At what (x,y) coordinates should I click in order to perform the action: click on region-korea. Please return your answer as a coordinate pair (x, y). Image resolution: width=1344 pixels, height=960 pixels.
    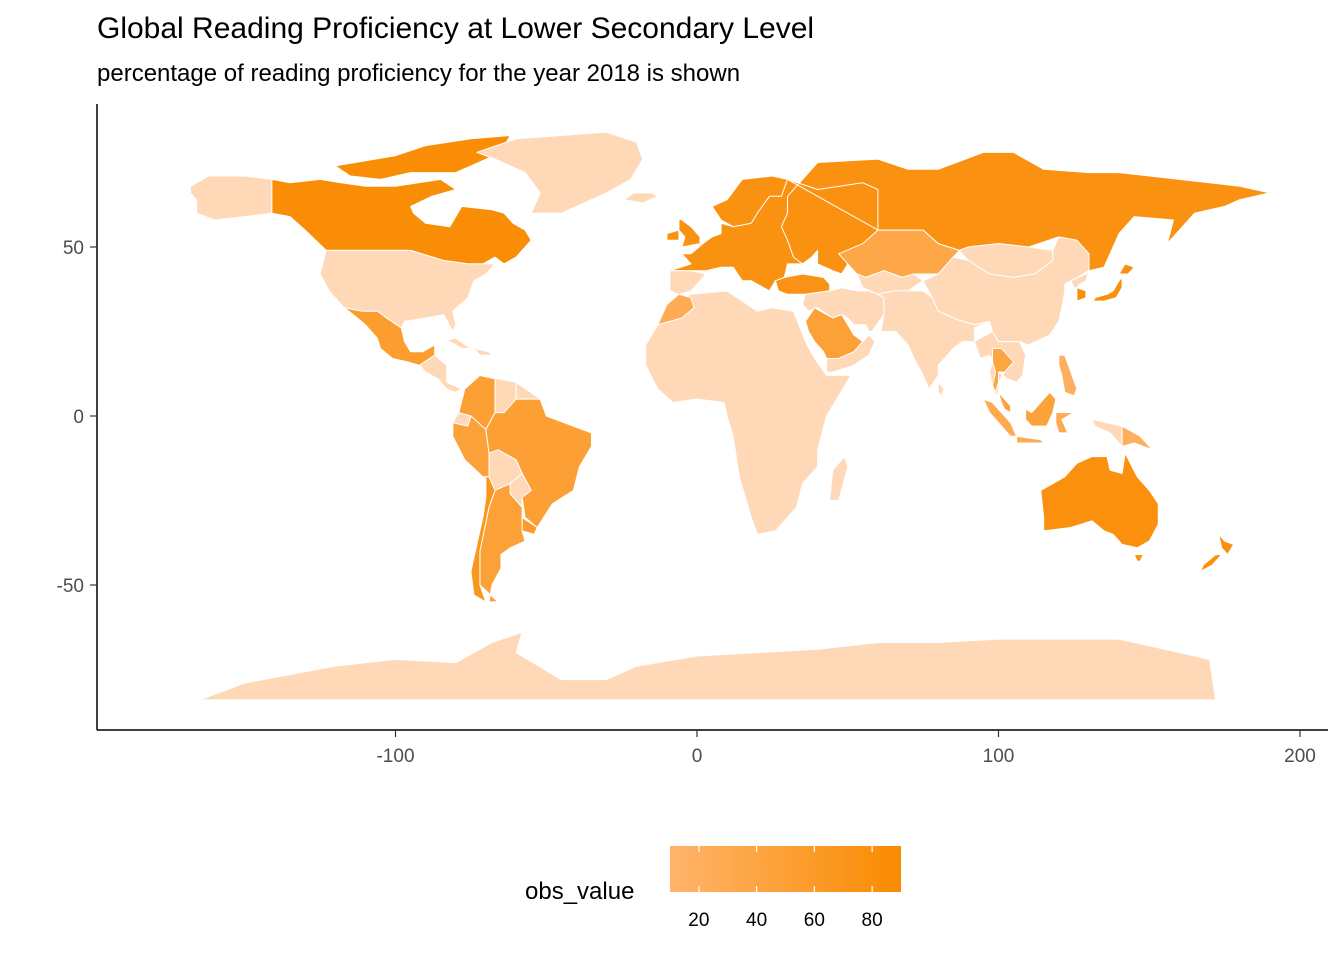
    Looking at the image, I should click on (1081, 294).